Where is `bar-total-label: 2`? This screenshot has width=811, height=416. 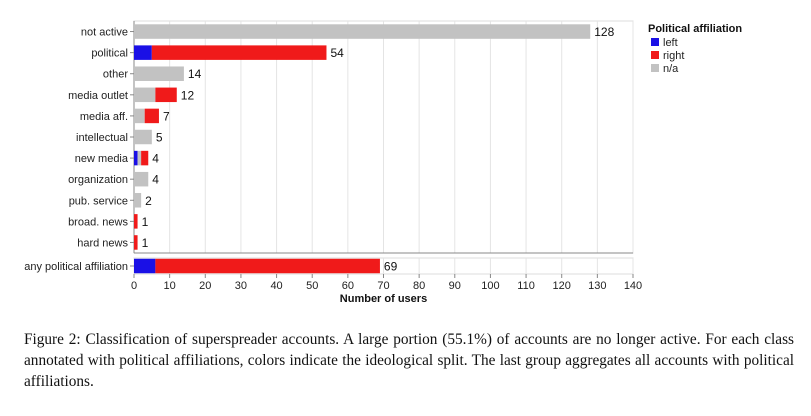 bar-total-label: 2 is located at coordinates (148, 201).